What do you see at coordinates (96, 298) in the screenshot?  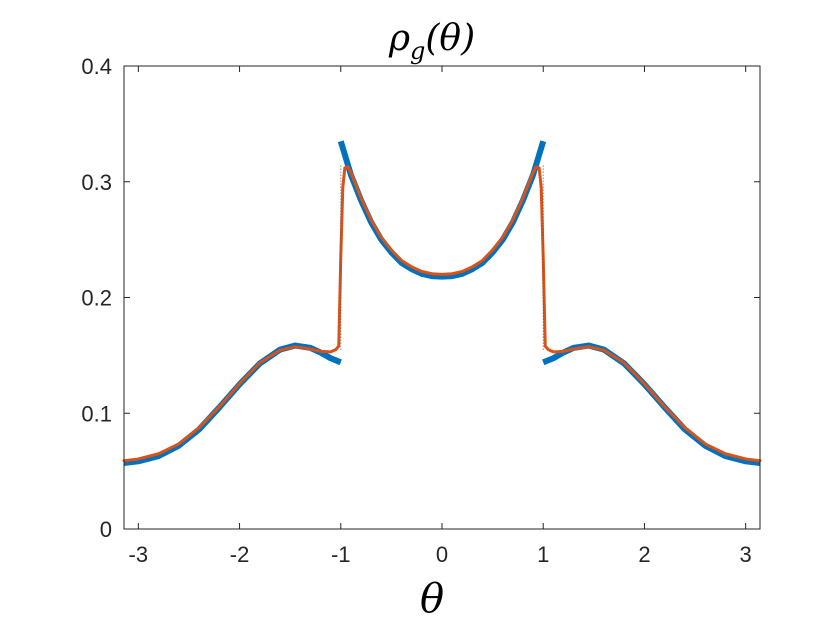 I see `y-tick-label: 0.2` at bounding box center [96, 298].